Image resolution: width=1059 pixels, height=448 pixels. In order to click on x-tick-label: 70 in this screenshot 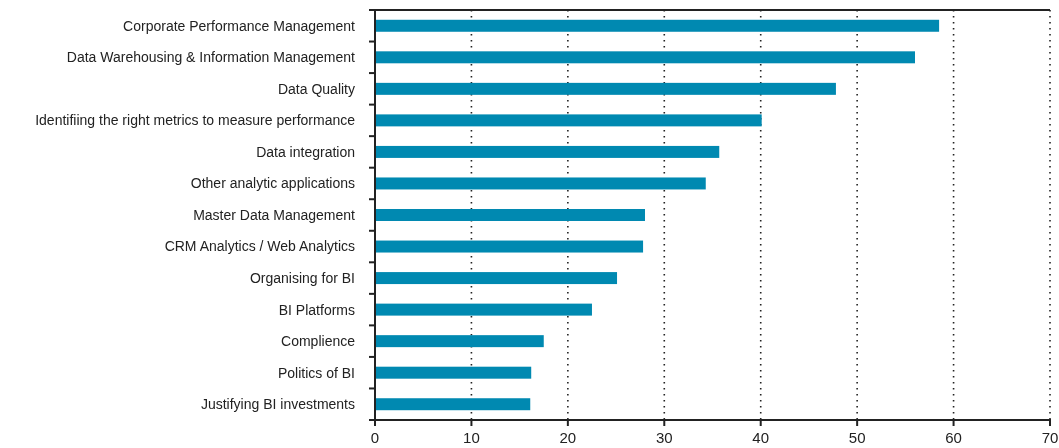, I will do `click(1050, 437)`.